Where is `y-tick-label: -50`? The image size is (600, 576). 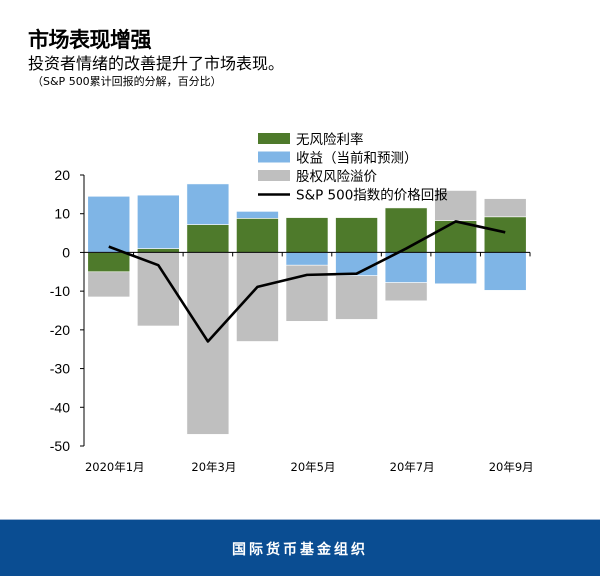
y-tick-label: -50 is located at coordinates (60, 446).